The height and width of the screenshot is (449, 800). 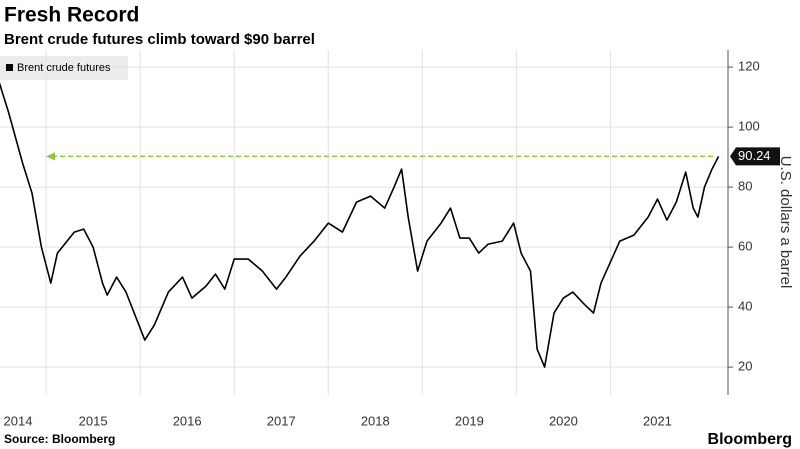 What do you see at coordinates (18, 420) in the screenshot?
I see `x-tick-label: 2014` at bounding box center [18, 420].